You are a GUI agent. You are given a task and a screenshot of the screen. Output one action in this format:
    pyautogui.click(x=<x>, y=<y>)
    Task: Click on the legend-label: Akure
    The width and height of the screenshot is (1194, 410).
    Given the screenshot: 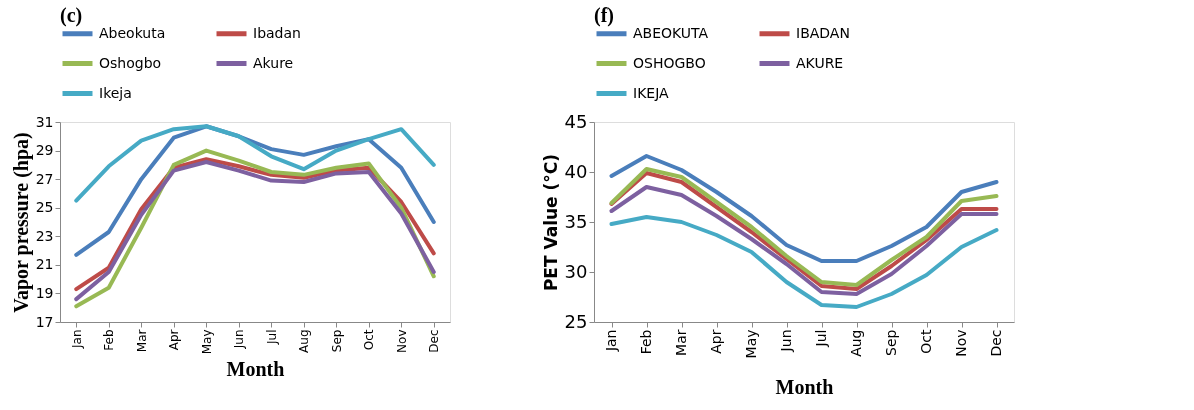 What is the action you would take?
    pyautogui.click(x=273, y=62)
    